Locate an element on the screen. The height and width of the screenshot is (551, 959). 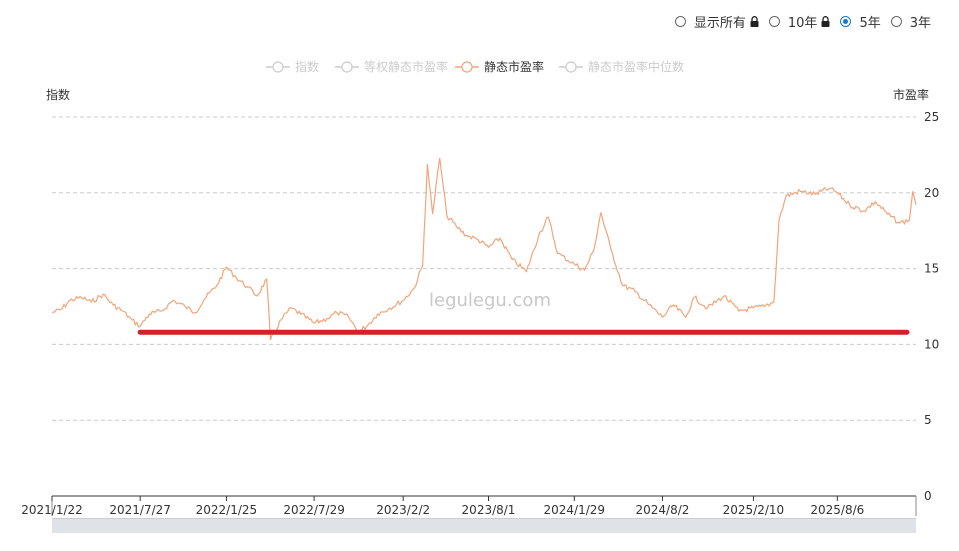
y-tick-label: 0 is located at coordinates (928, 496).